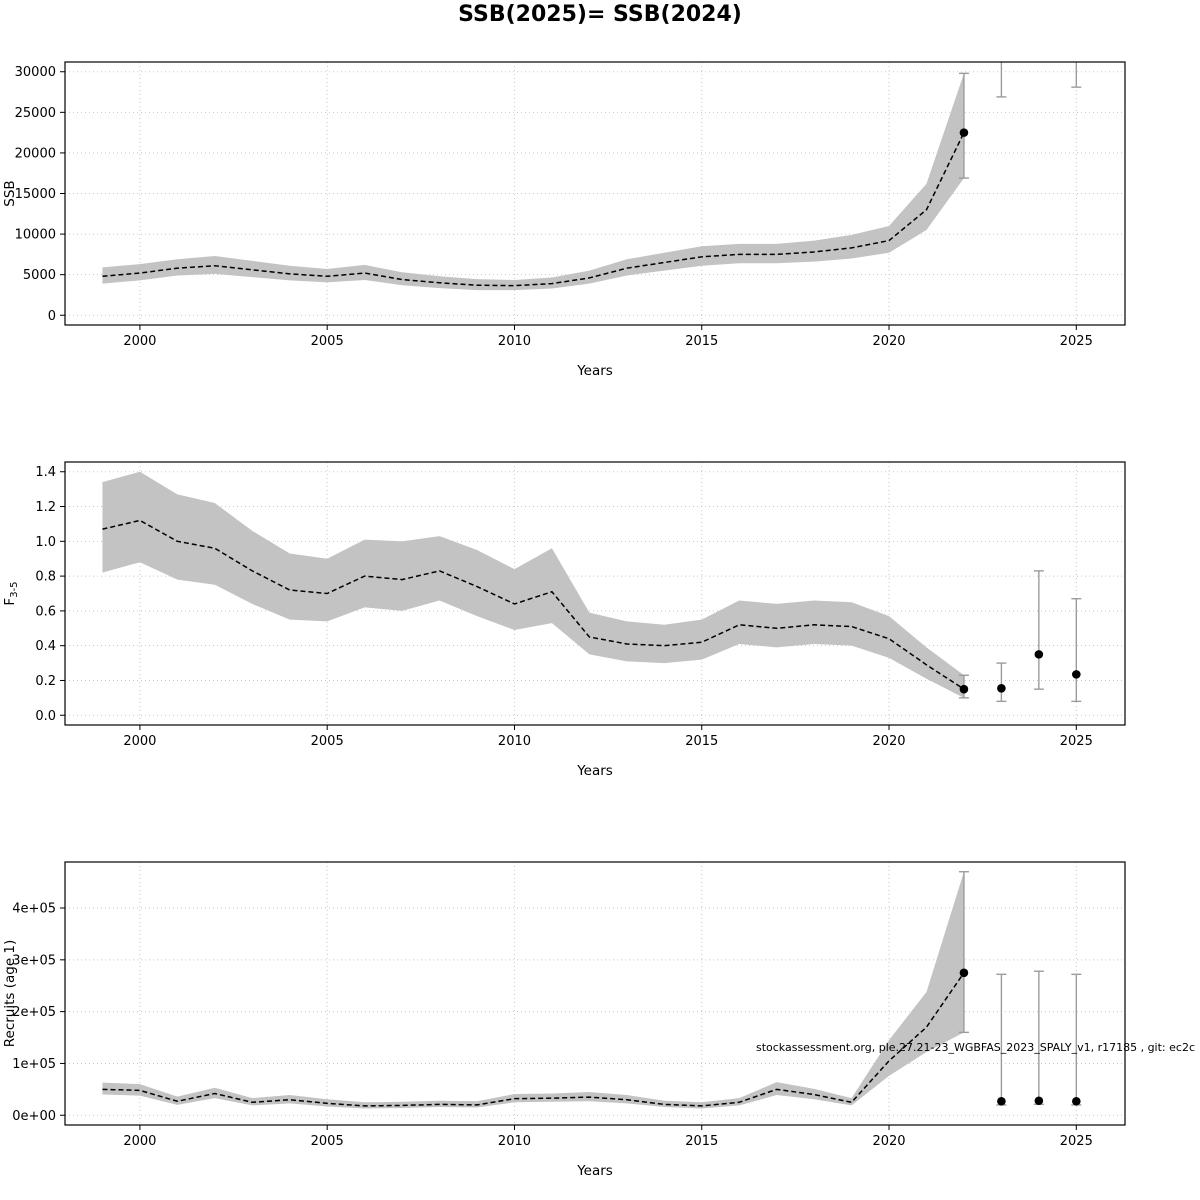 The width and height of the screenshot is (1200, 1200). Describe the element at coordinates (45, 681) in the screenshot. I see `y-tick-label: 0.2` at that location.